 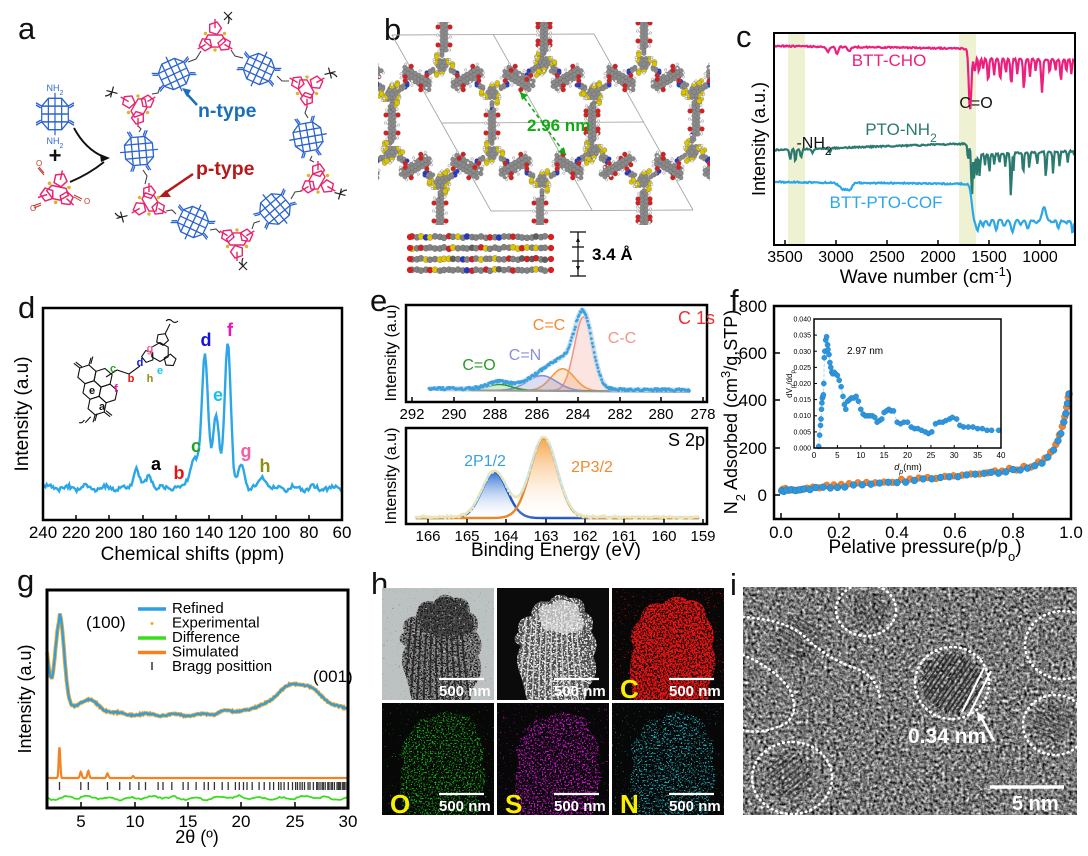 I want to click on svg-text: 1000, so click(x=1040, y=257).